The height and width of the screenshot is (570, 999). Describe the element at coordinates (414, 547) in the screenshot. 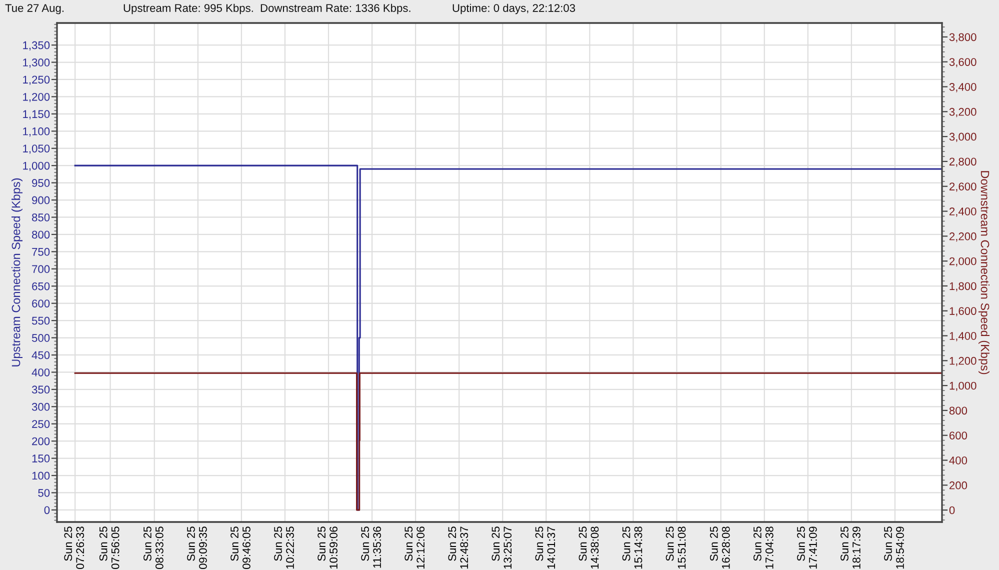

I see `x-tick-label: Sun 25 12:12:06` at that location.